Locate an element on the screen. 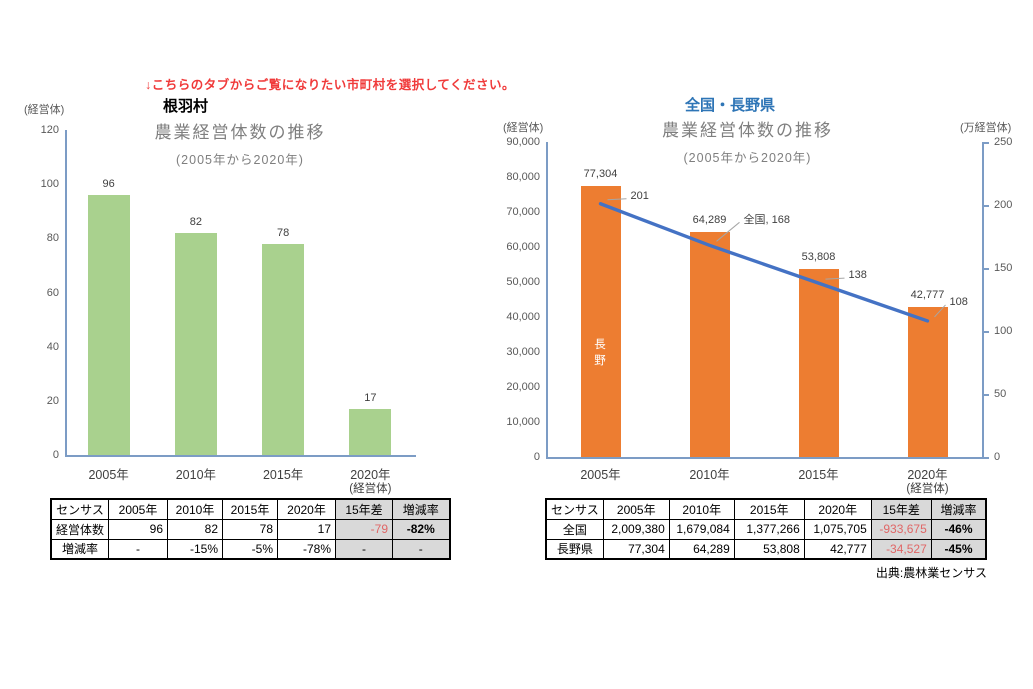 This screenshot has width=1033, height=689. right-chart-left-tick-20000: 20,000 is located at coordinates (523, 387).